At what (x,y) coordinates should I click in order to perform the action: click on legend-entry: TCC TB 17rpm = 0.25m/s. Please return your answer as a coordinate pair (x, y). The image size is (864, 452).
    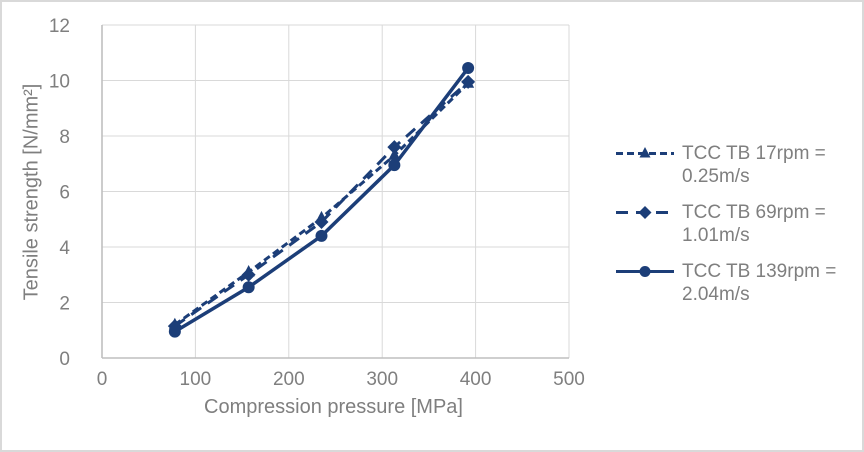
    Looking at the image, I should click on (738, 165).